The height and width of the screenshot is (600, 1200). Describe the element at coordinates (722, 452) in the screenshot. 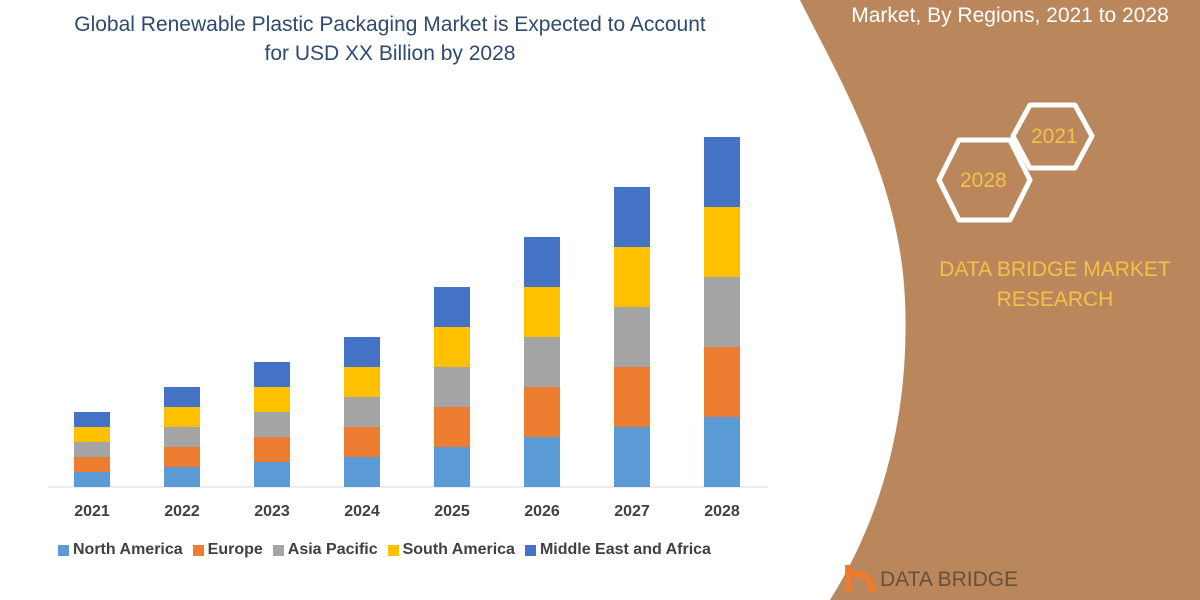

I see `bar-2028-north-america` at that location.